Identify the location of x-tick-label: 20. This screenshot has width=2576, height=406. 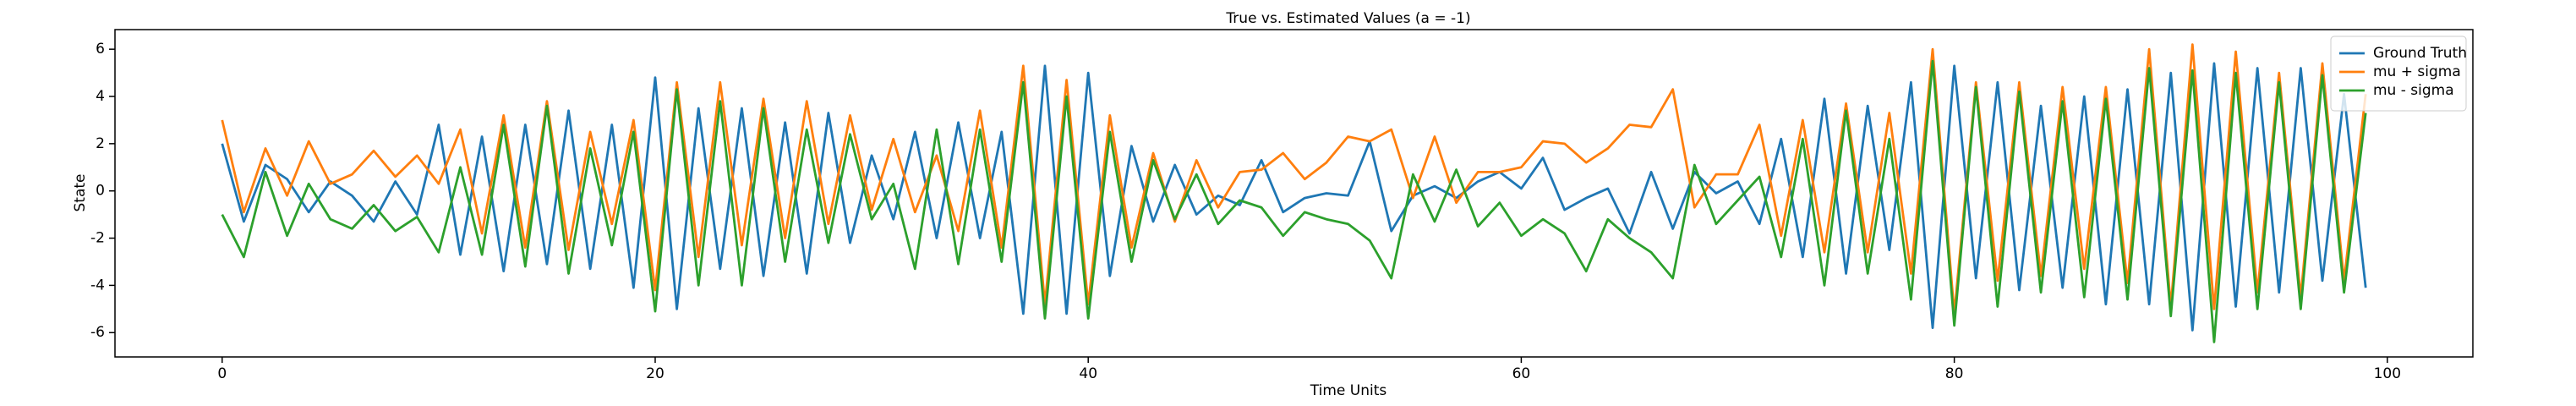
(656, 373).